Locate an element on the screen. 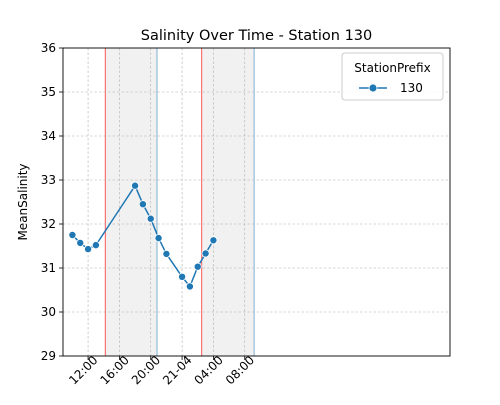  y-axis-label: MeanSalinity is located at coordinates (23, 201).